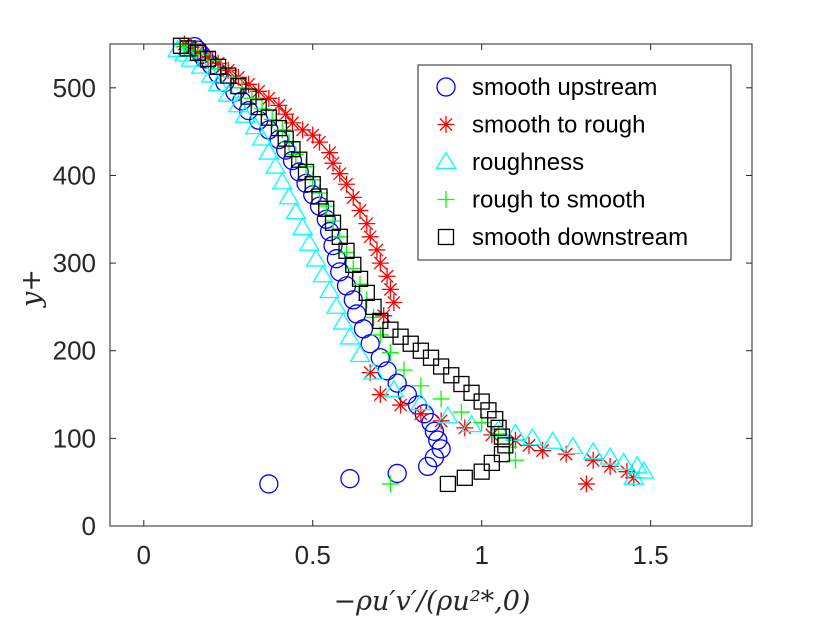 This screenshot has width=830, height=623. Describe the element at coordinates (74, 438) in the screenshot. I see `y-tick-label: 100` at that location.